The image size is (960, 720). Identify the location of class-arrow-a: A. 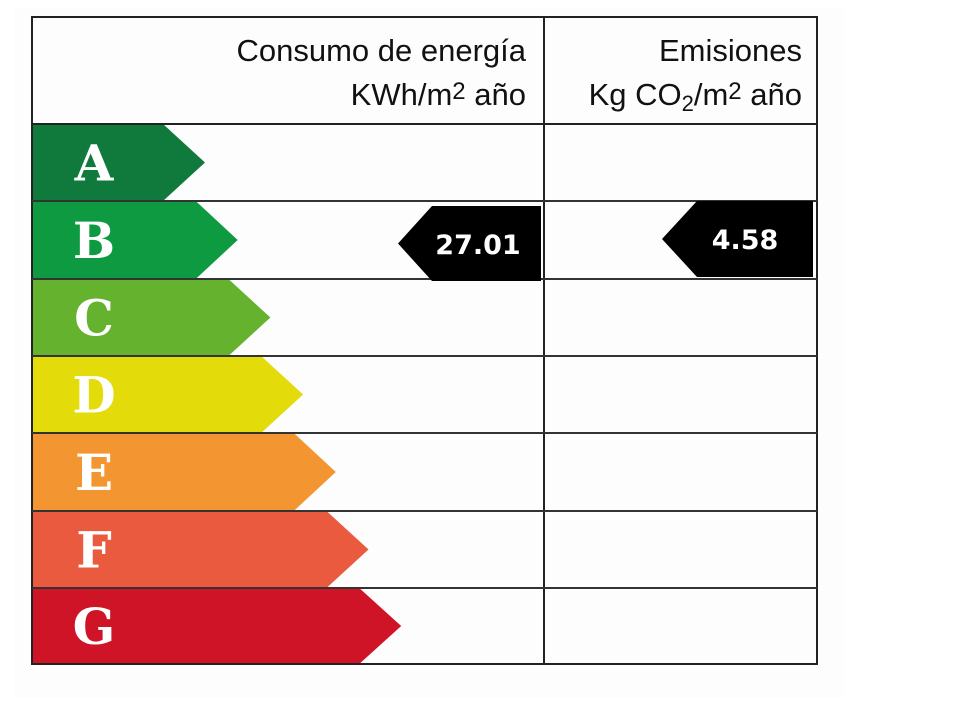
(118, 162).